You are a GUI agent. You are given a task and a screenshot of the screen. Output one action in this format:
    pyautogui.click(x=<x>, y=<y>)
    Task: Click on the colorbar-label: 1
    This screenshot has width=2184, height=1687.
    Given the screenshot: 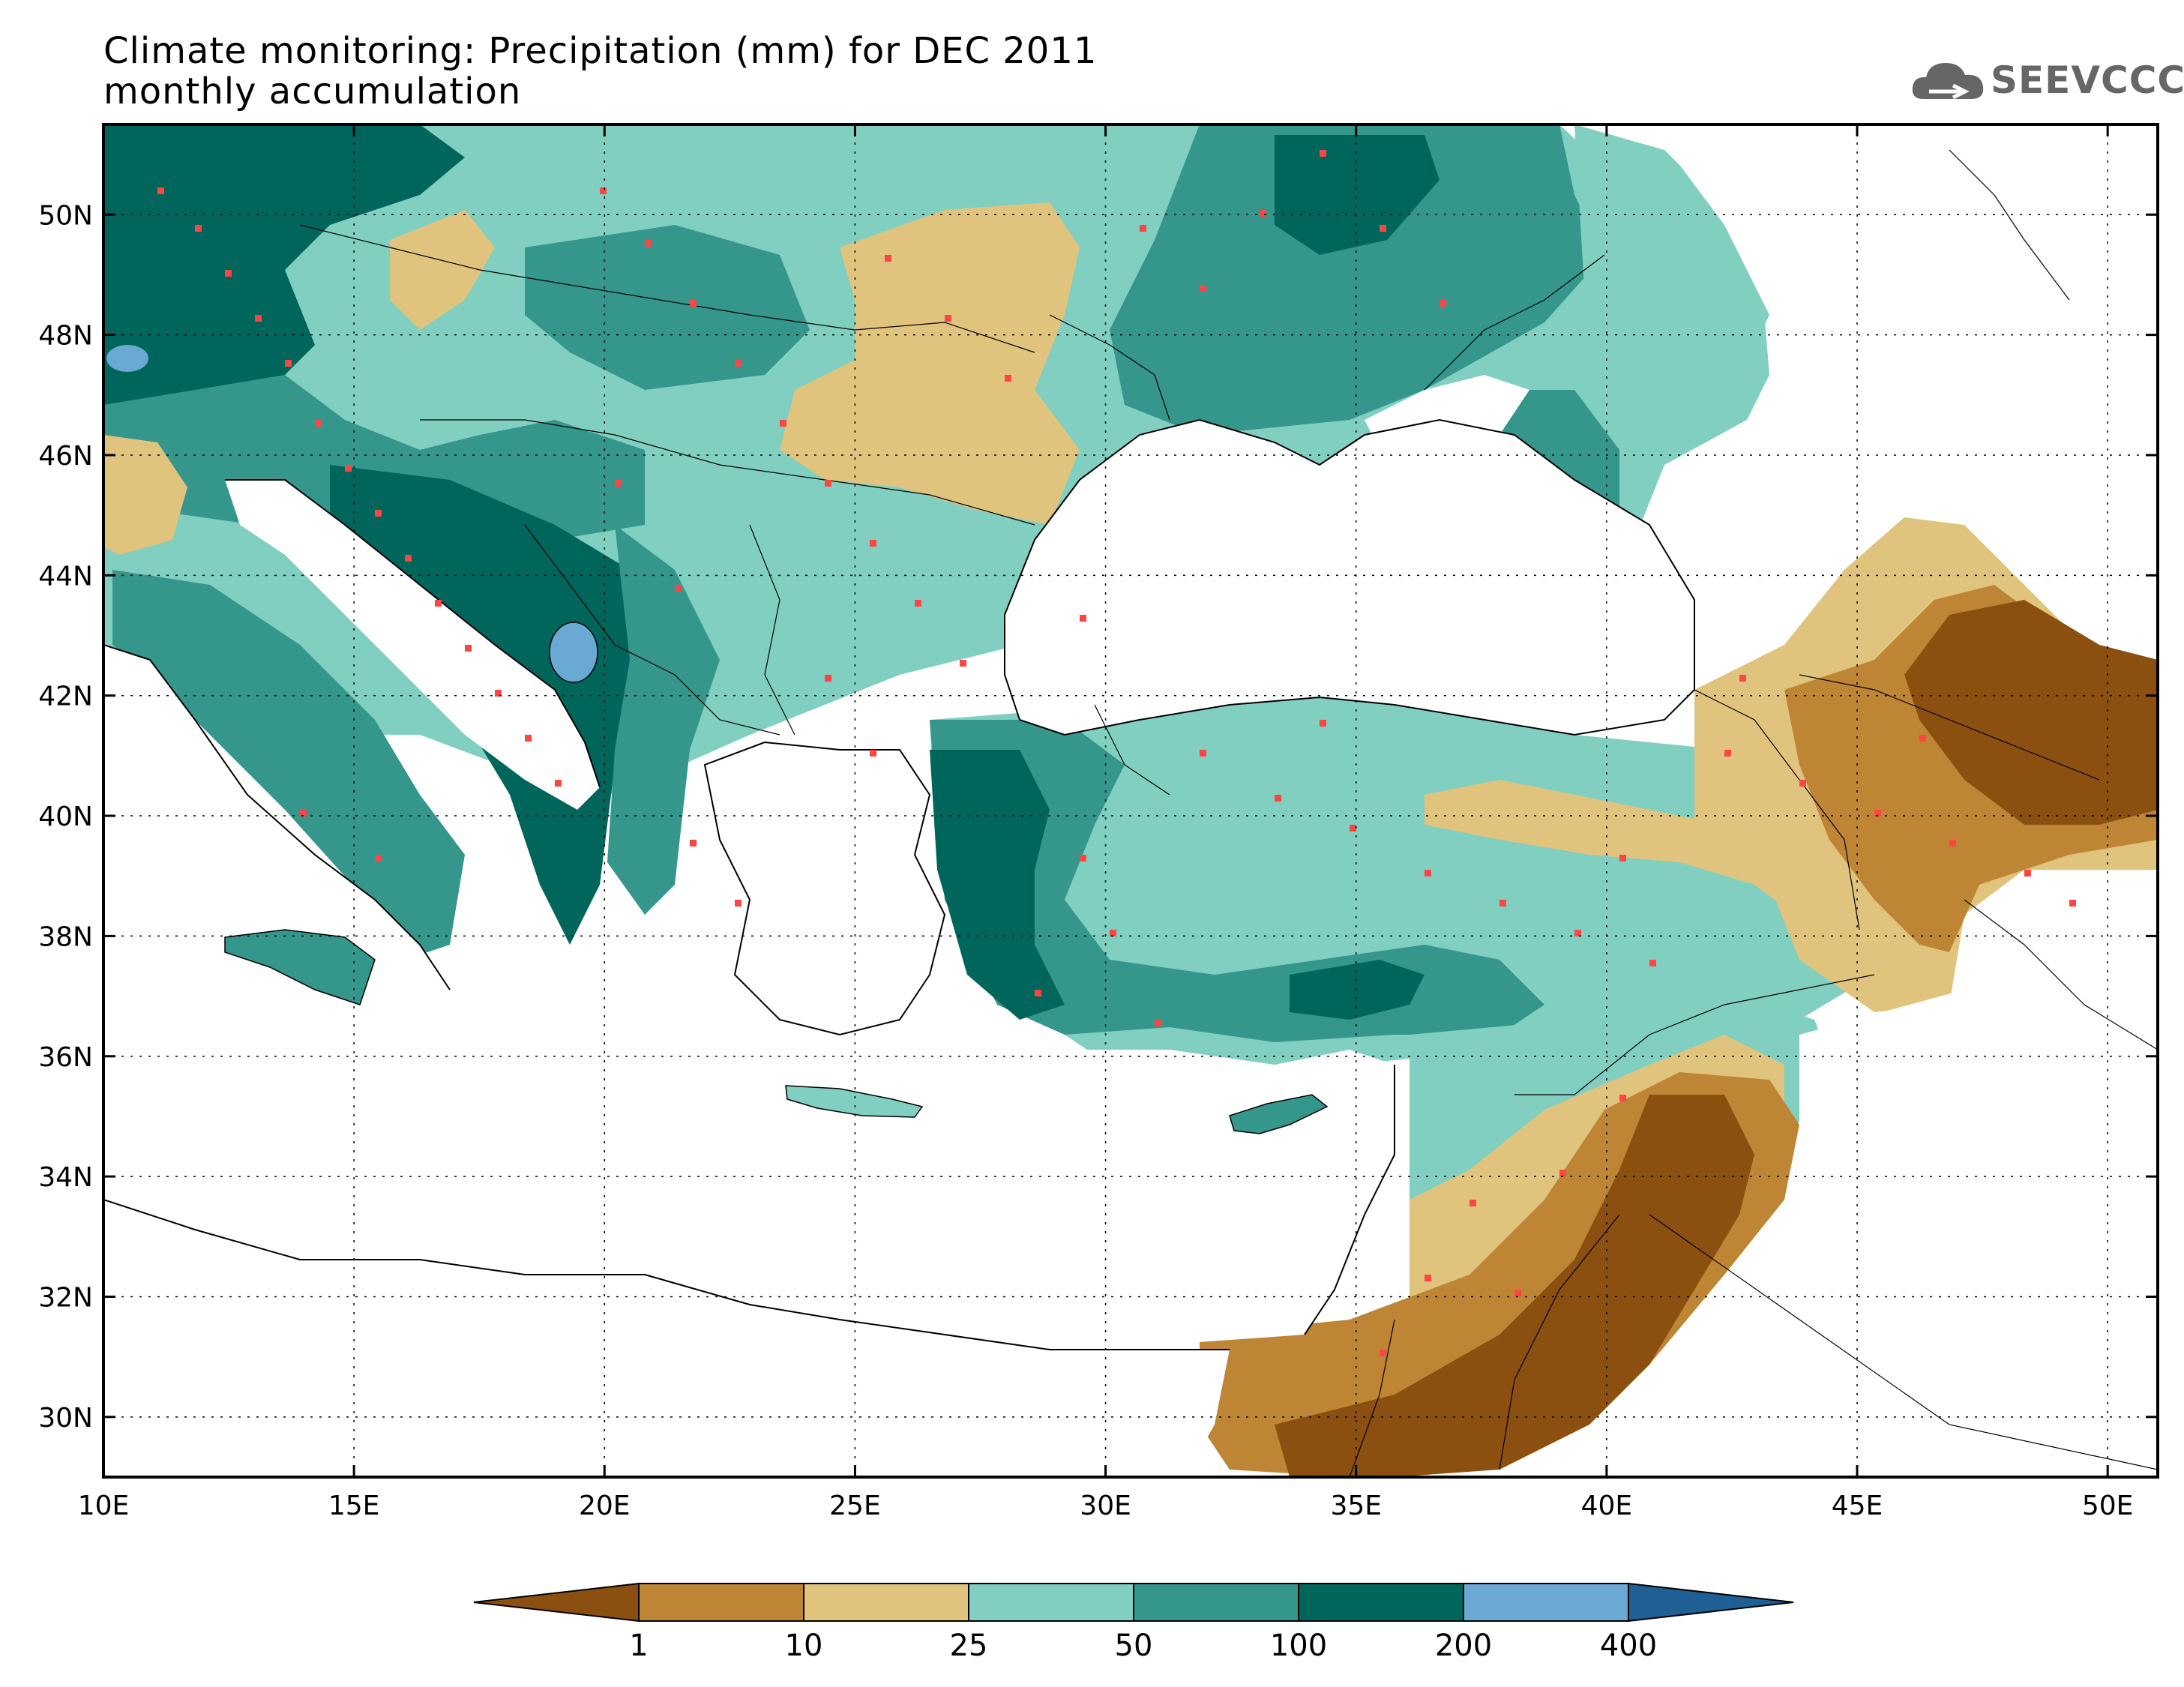 What is the action you would take?
    pyautogui.click(x=638, y=1646)
    